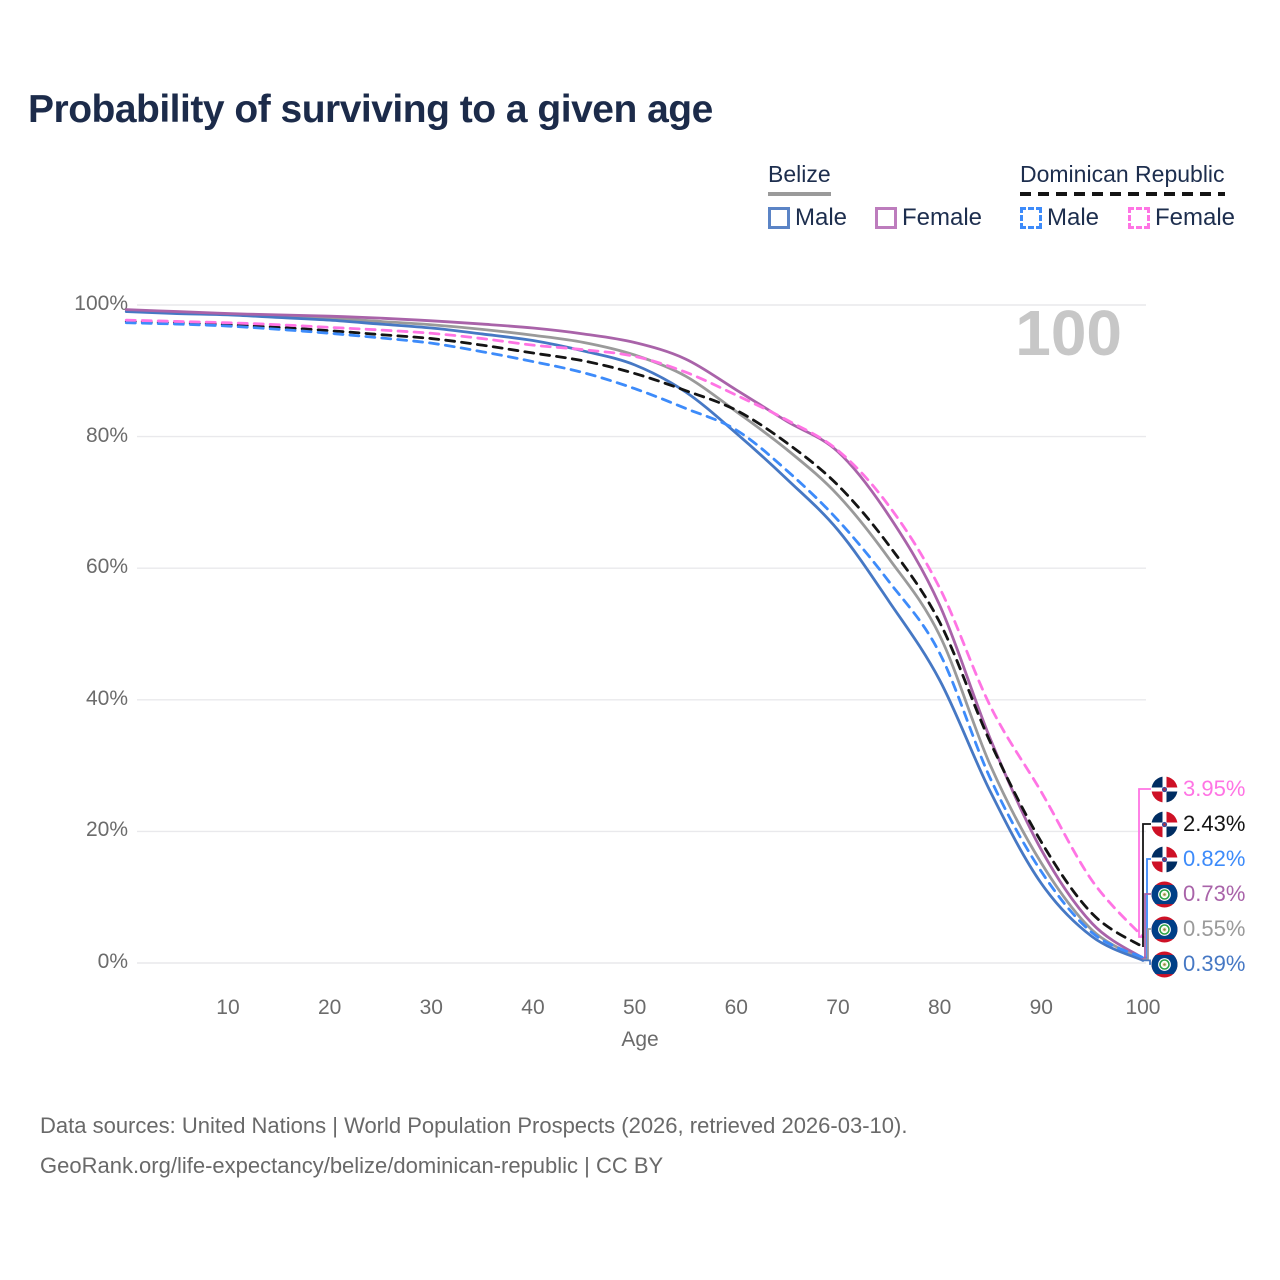 The image size is (1280, 1280). What do you see at coordinates (1214, 893) in the screenshot?
I see `end-label-value: 0.73%` at bounding box center [1214, 893].